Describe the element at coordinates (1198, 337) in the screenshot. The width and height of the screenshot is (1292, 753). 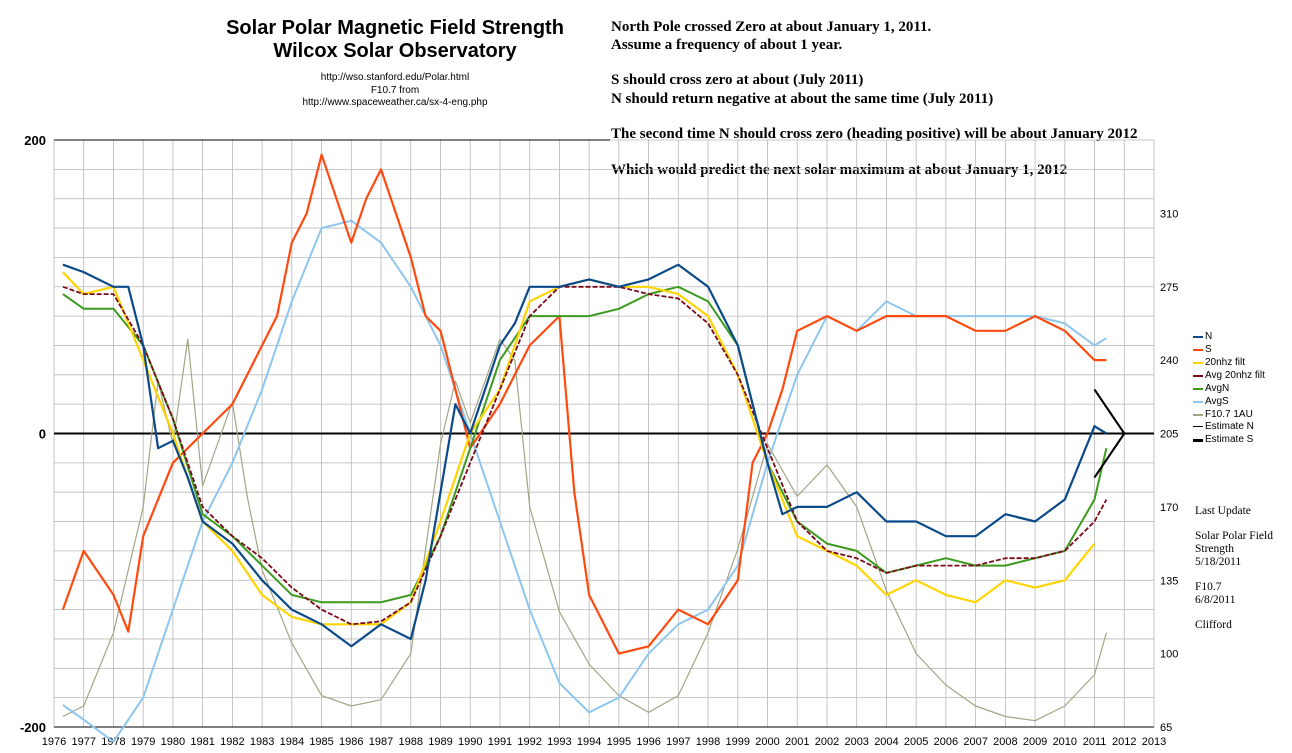
I see `legend-swatch-n` at that location.